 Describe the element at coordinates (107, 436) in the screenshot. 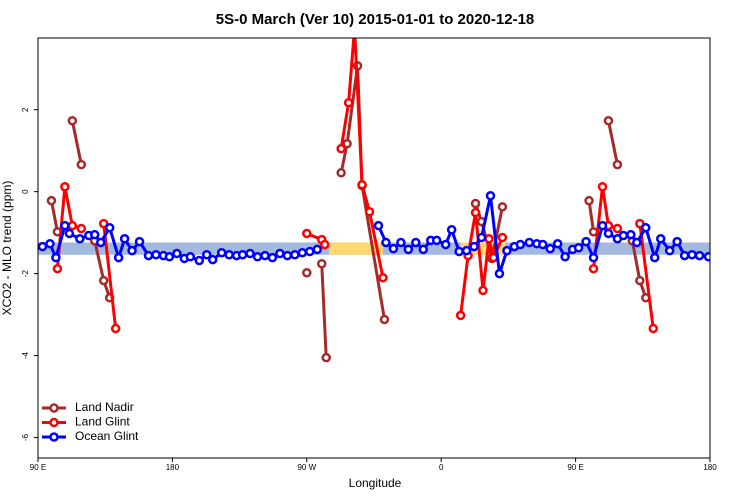

I see `legend-label: Ocean Glint` at that location.